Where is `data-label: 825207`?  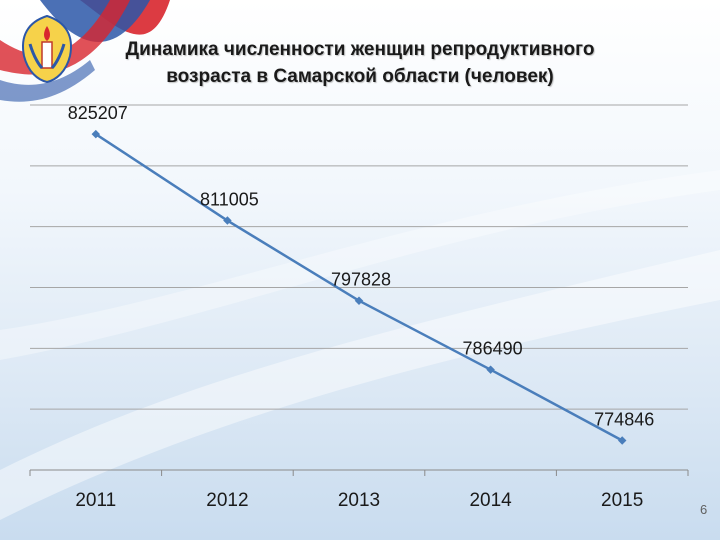
data-label: 825207 is located at coordinates (98, 113).